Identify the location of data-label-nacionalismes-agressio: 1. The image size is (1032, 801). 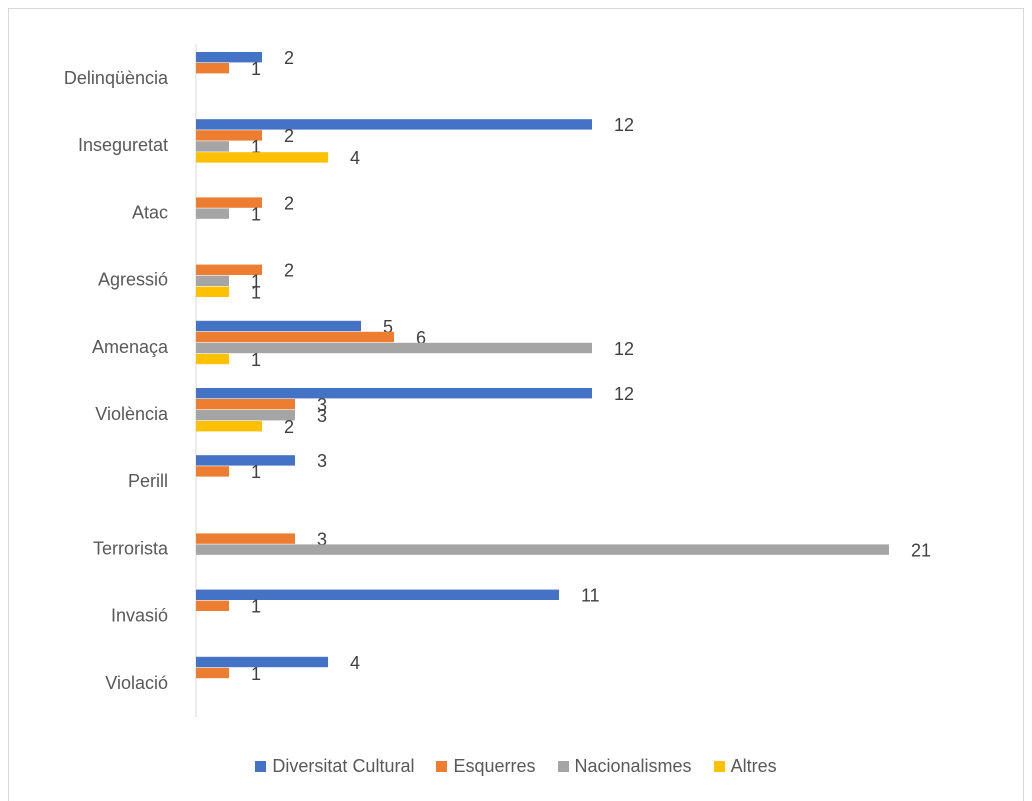
(256, 282).